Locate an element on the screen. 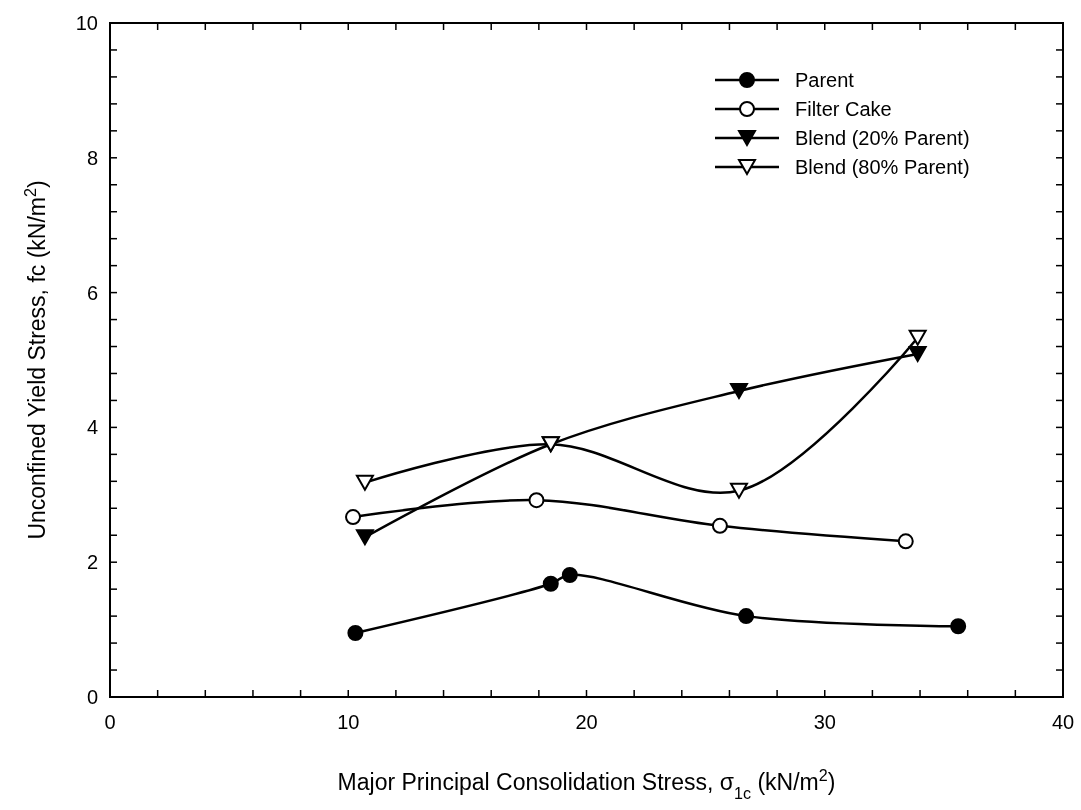 Image resolution: width=1081 pixels, height=810 pixels. y-tick-label: 2 is located at coordinates (92, 562).